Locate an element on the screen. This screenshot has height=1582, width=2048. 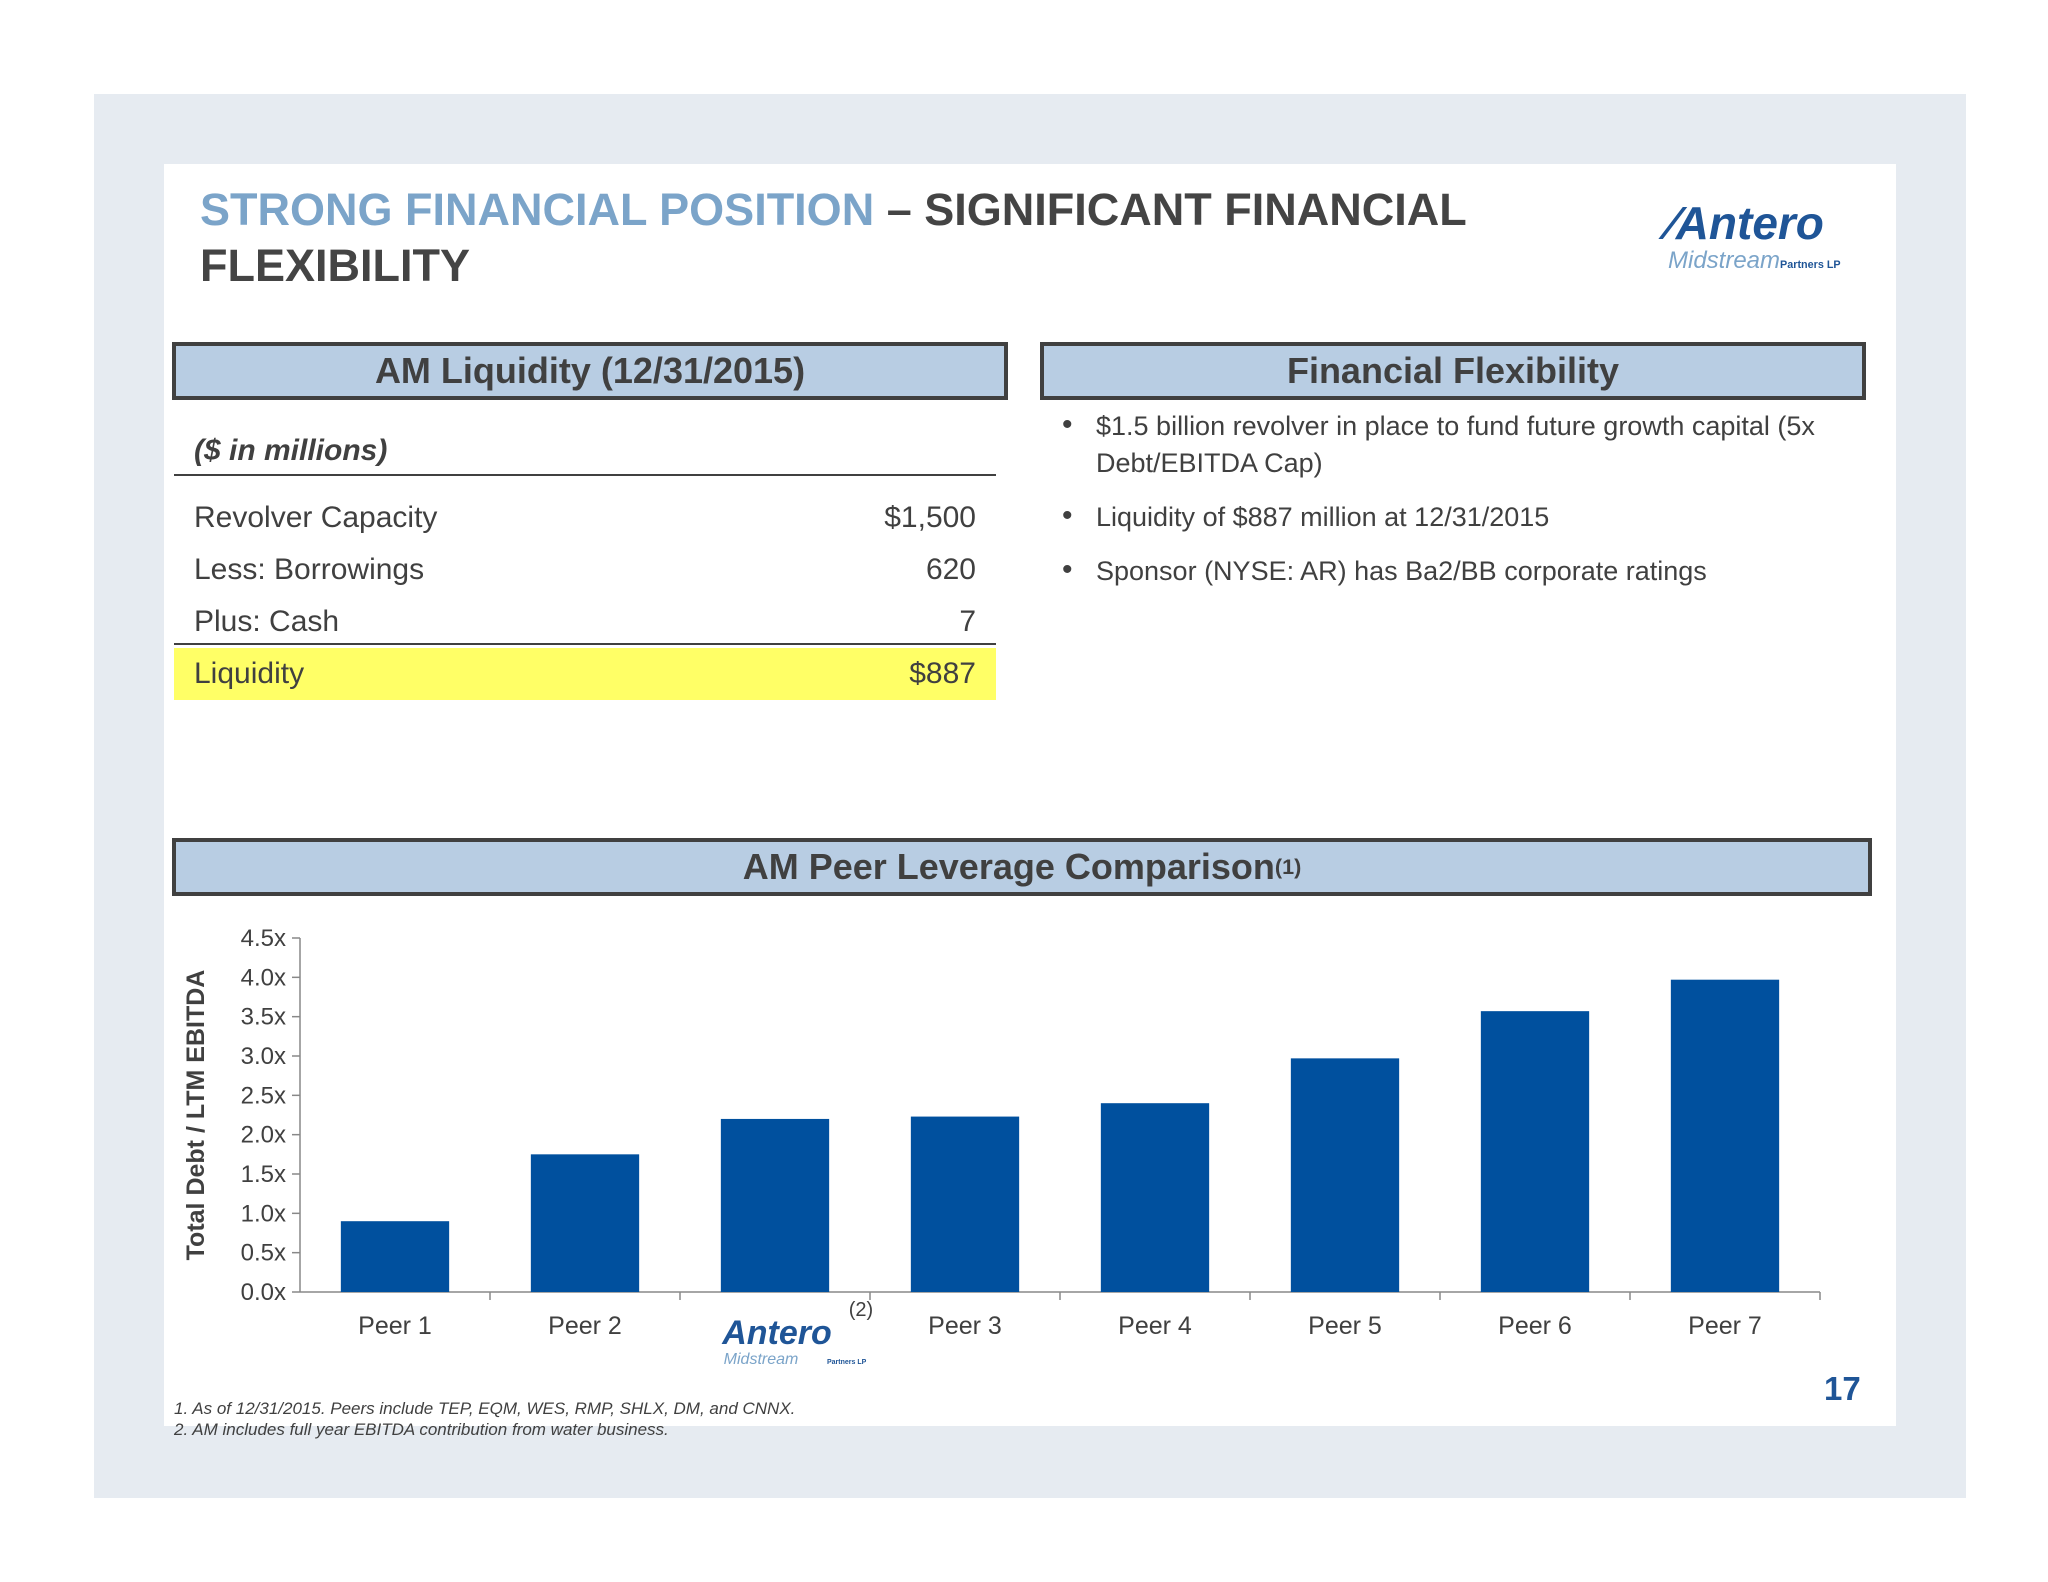
liquidity-total-row: Liquidity $887 is located at coordinates (585, 674).